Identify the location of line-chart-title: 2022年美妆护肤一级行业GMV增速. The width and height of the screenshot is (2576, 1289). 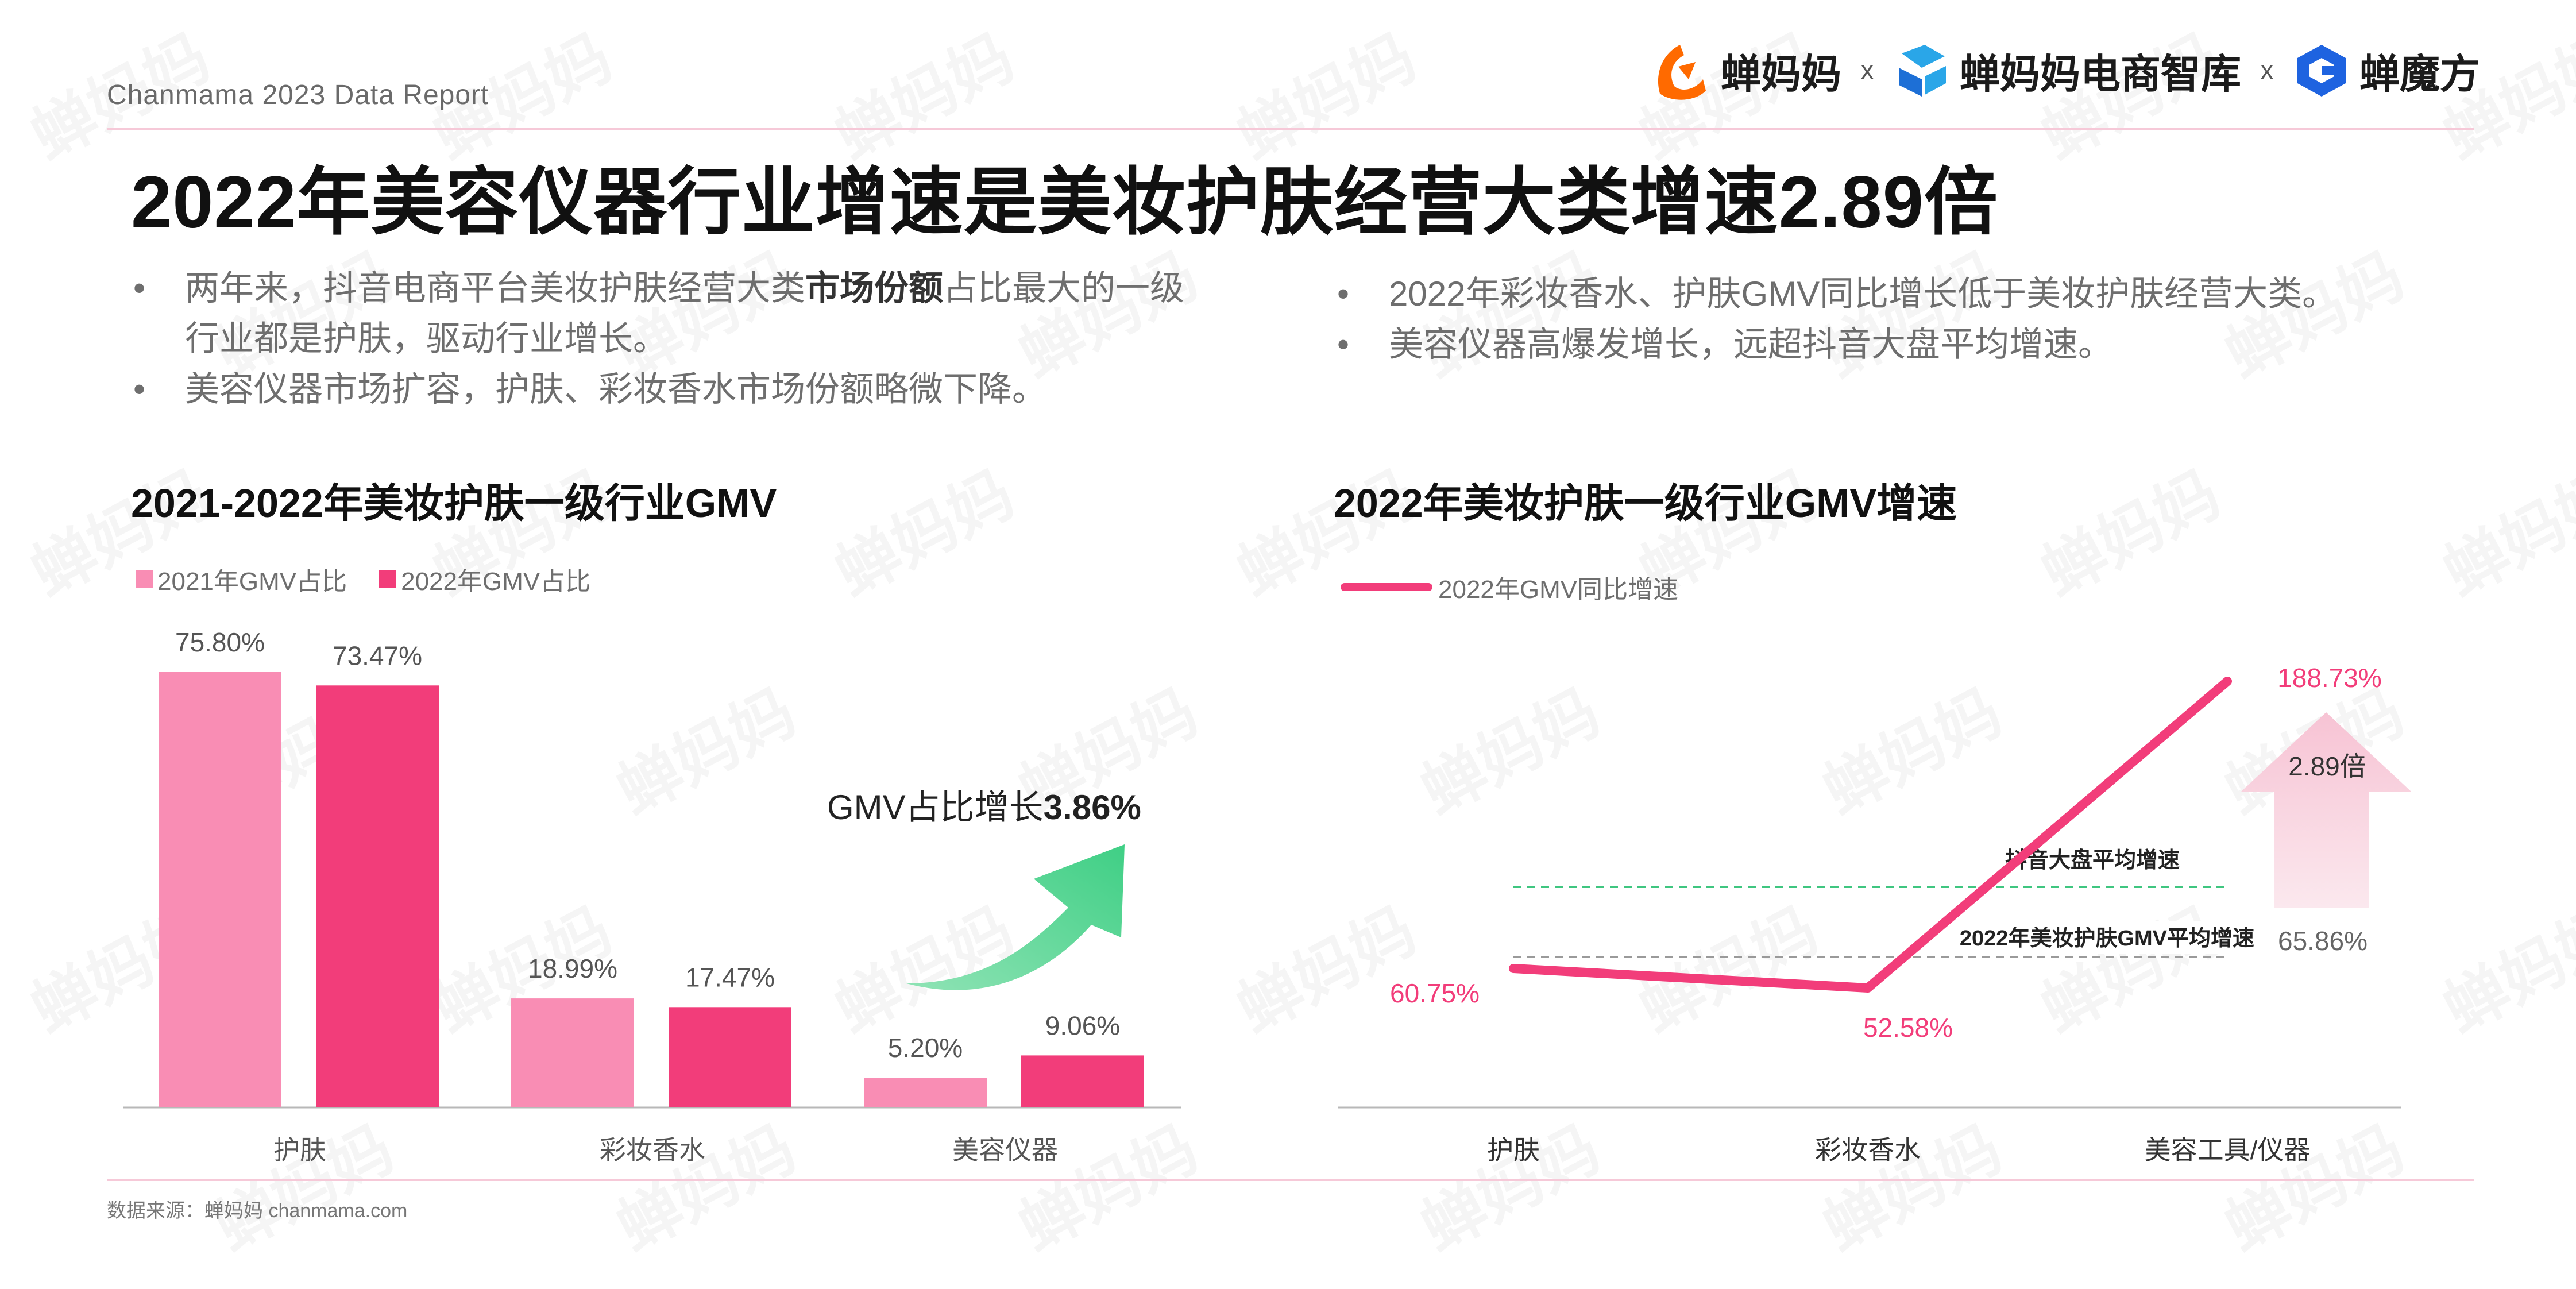
(1645, 503).